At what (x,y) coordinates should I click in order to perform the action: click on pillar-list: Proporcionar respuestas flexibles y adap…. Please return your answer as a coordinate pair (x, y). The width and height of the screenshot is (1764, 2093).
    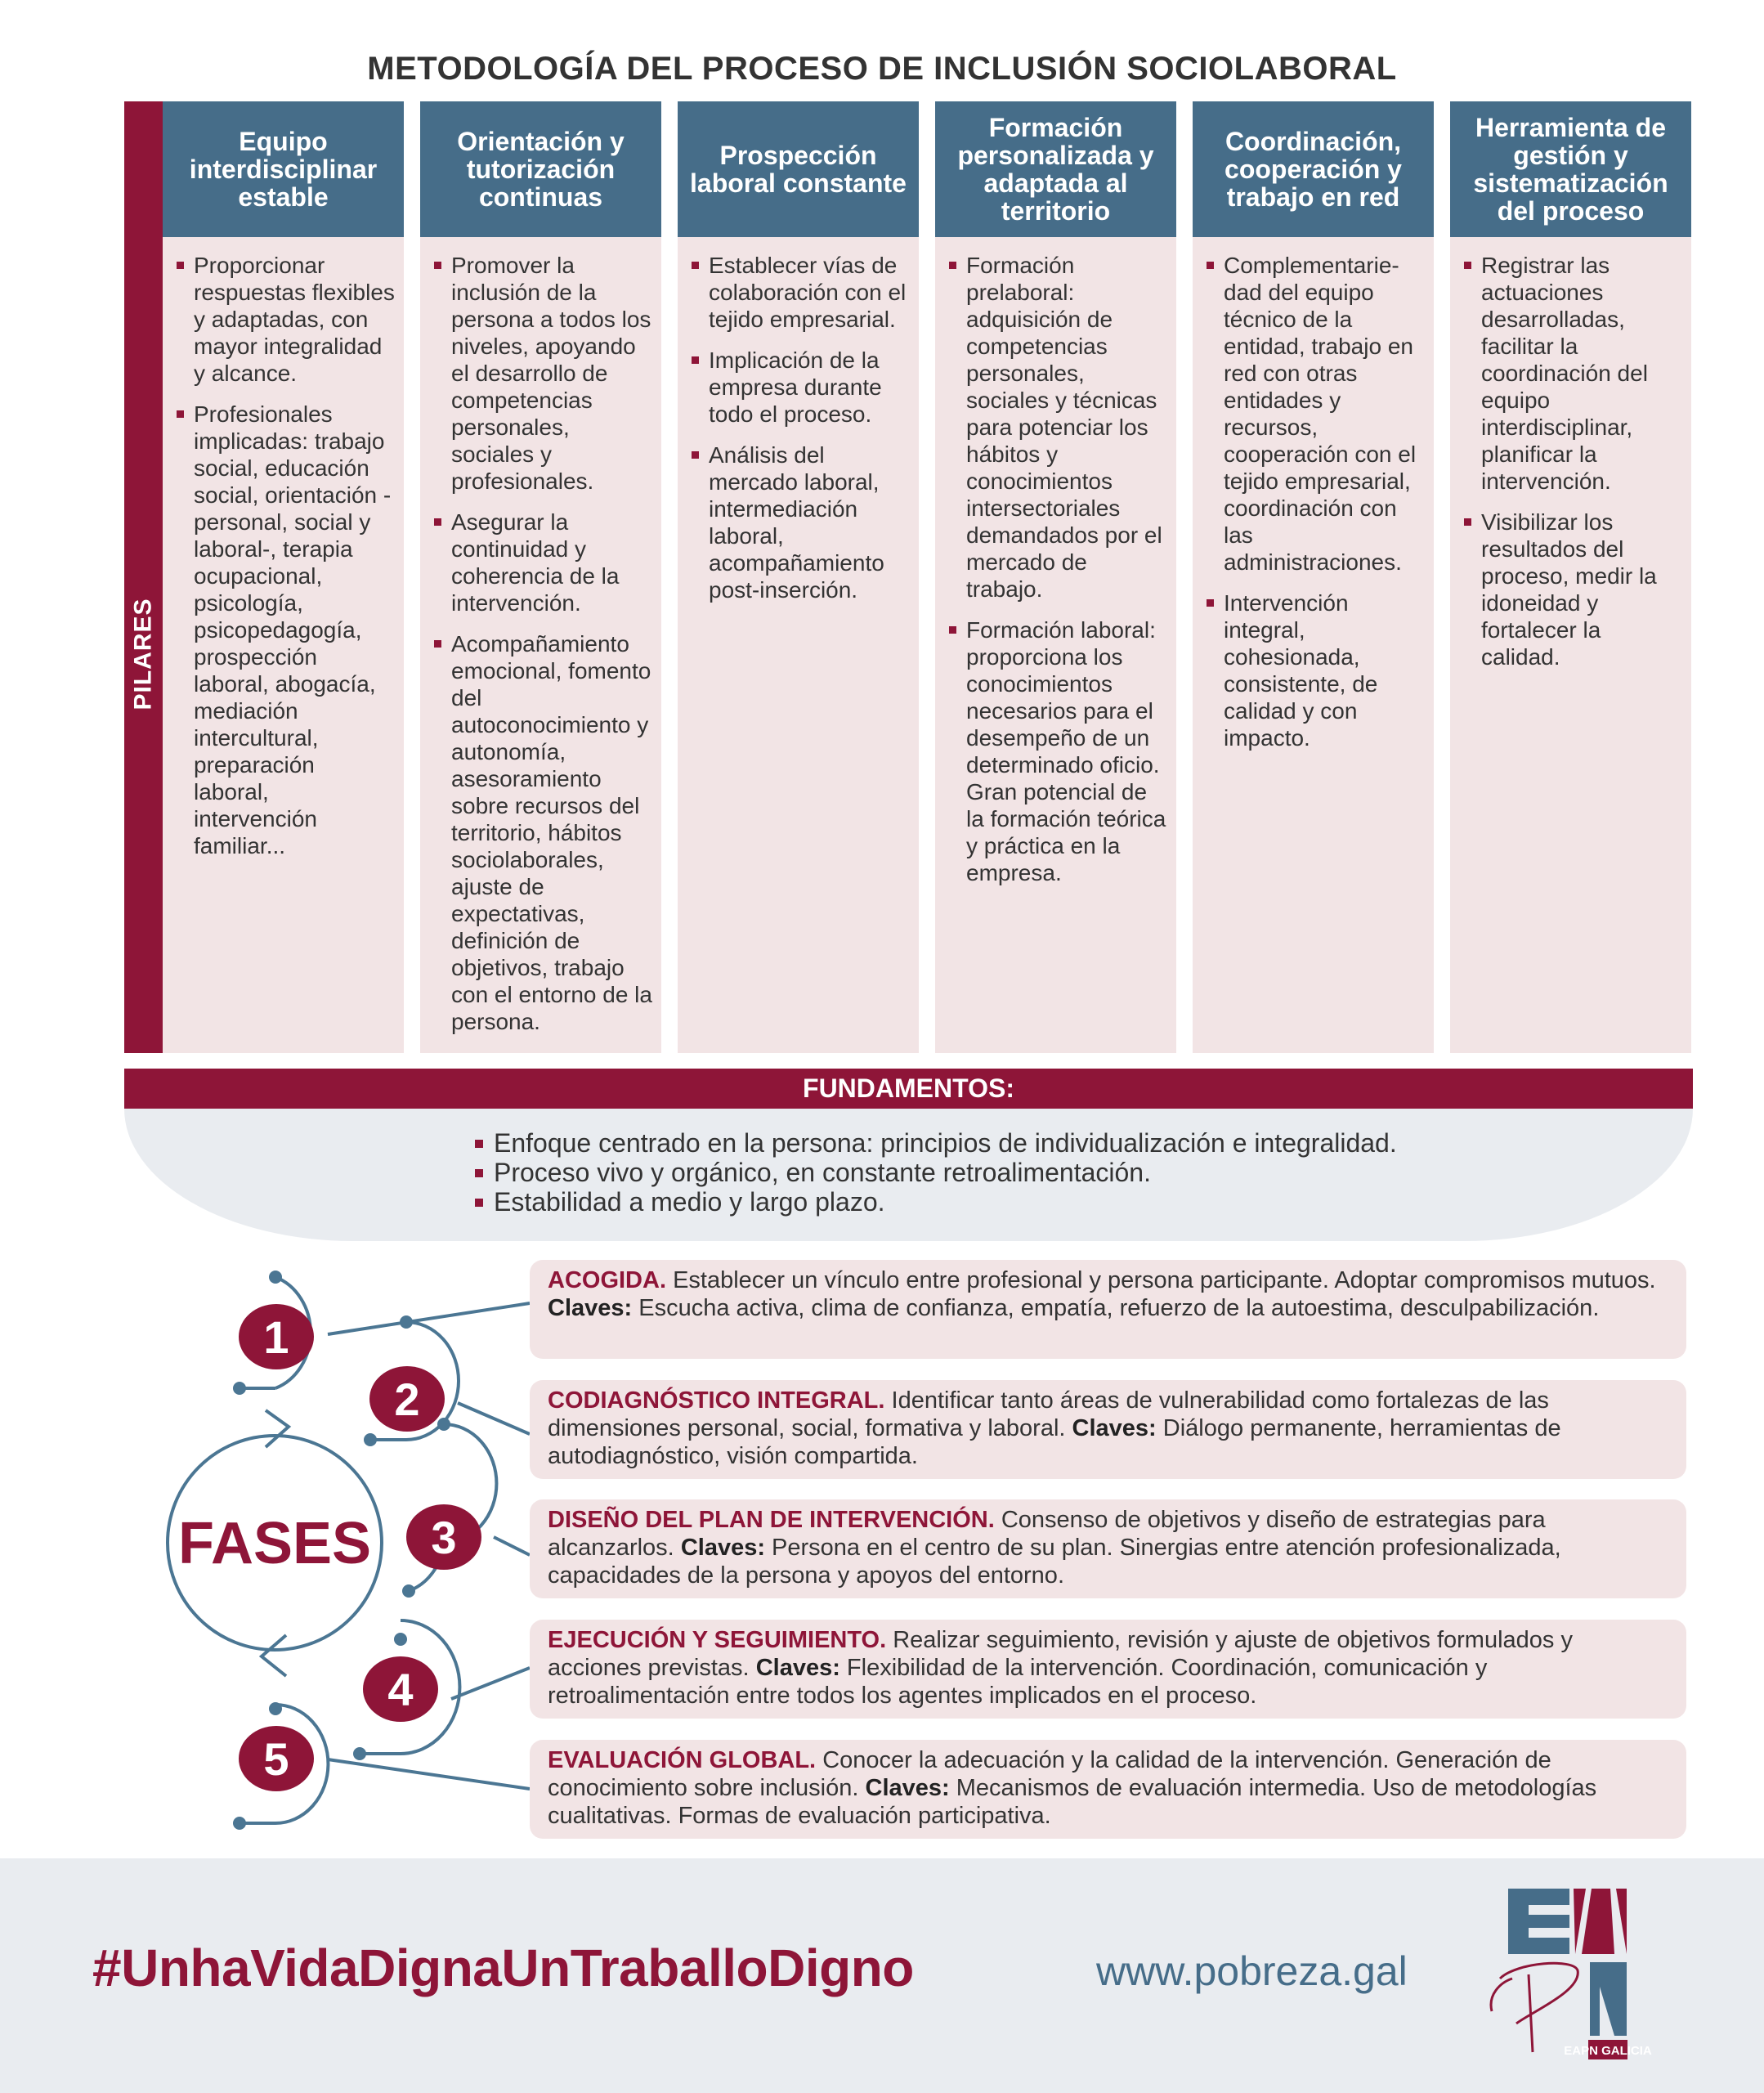
    Looking at the image, I should click on (283, 548).